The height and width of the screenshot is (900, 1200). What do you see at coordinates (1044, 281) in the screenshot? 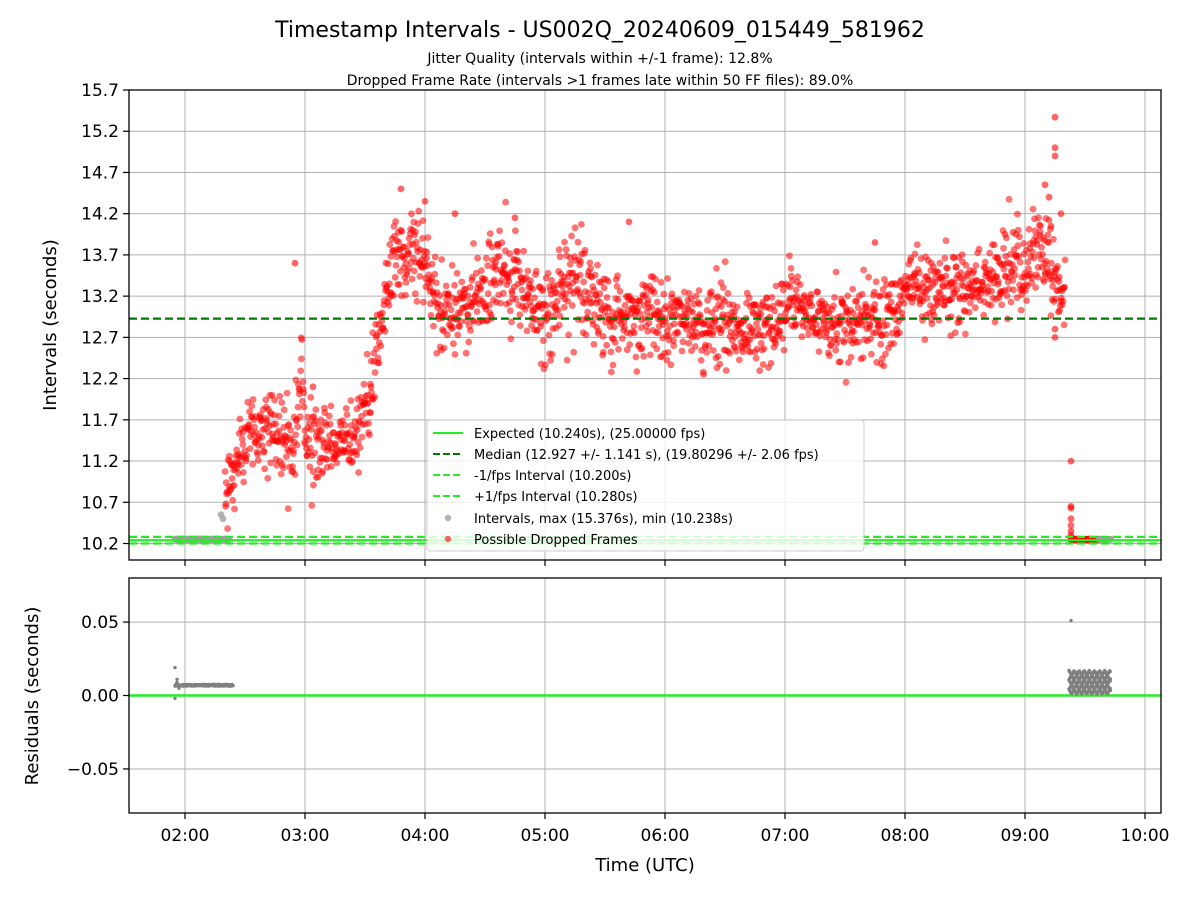
I see `dropped-frame-point-2014` at bounding box center [1044, 281].